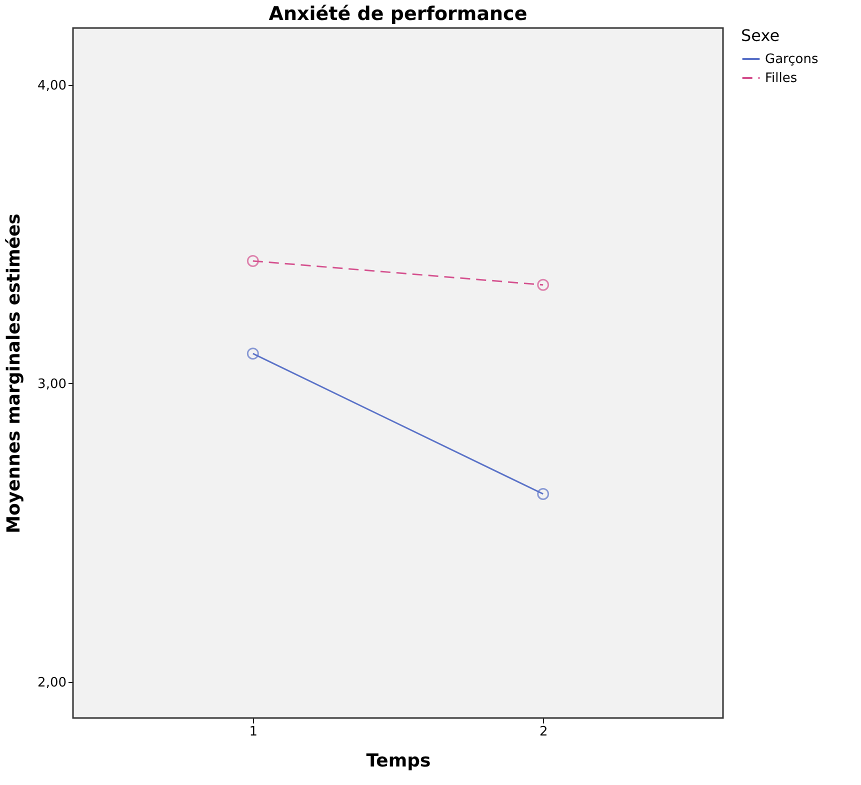  I want to click on y-axis-title: Moyennes marginales estimées, so click(14, 374).